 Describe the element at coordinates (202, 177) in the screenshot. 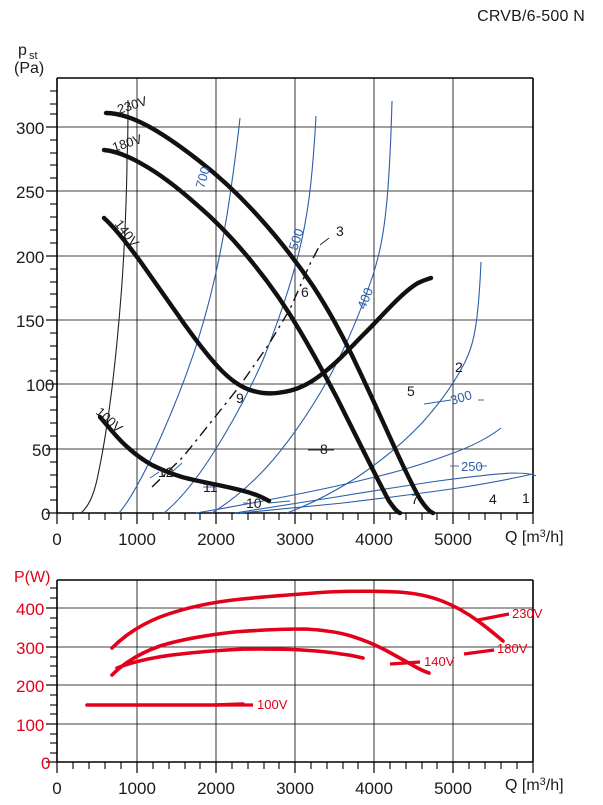

I see `curve-label-700: 700` at that location.